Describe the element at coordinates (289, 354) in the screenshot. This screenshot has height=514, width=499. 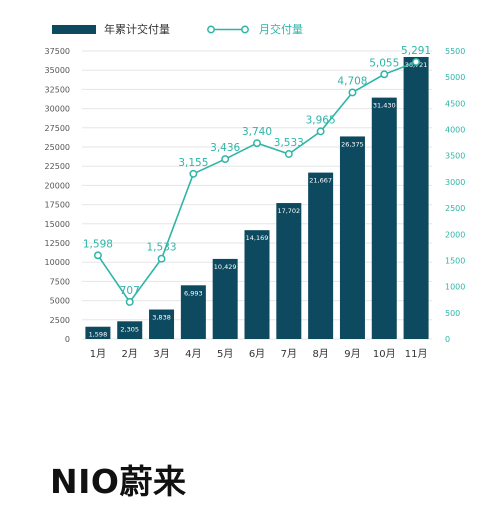
I see `x-tick-label: 7月` at that location.